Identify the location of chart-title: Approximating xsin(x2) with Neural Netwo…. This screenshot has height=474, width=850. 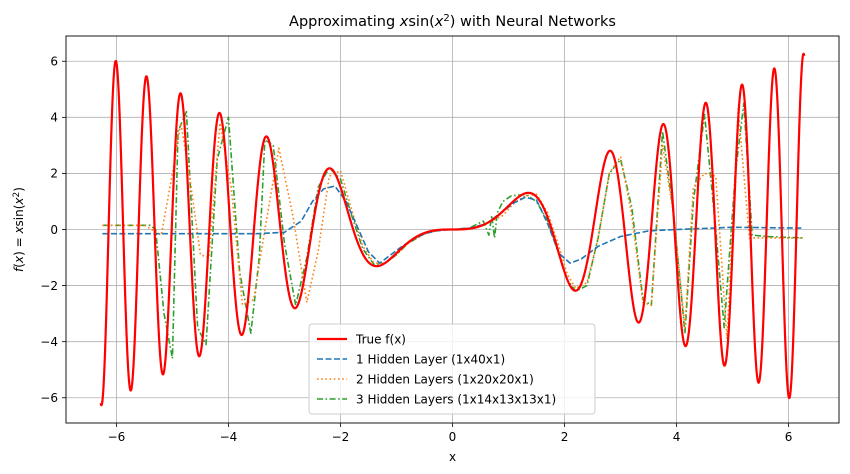
(452, 21).